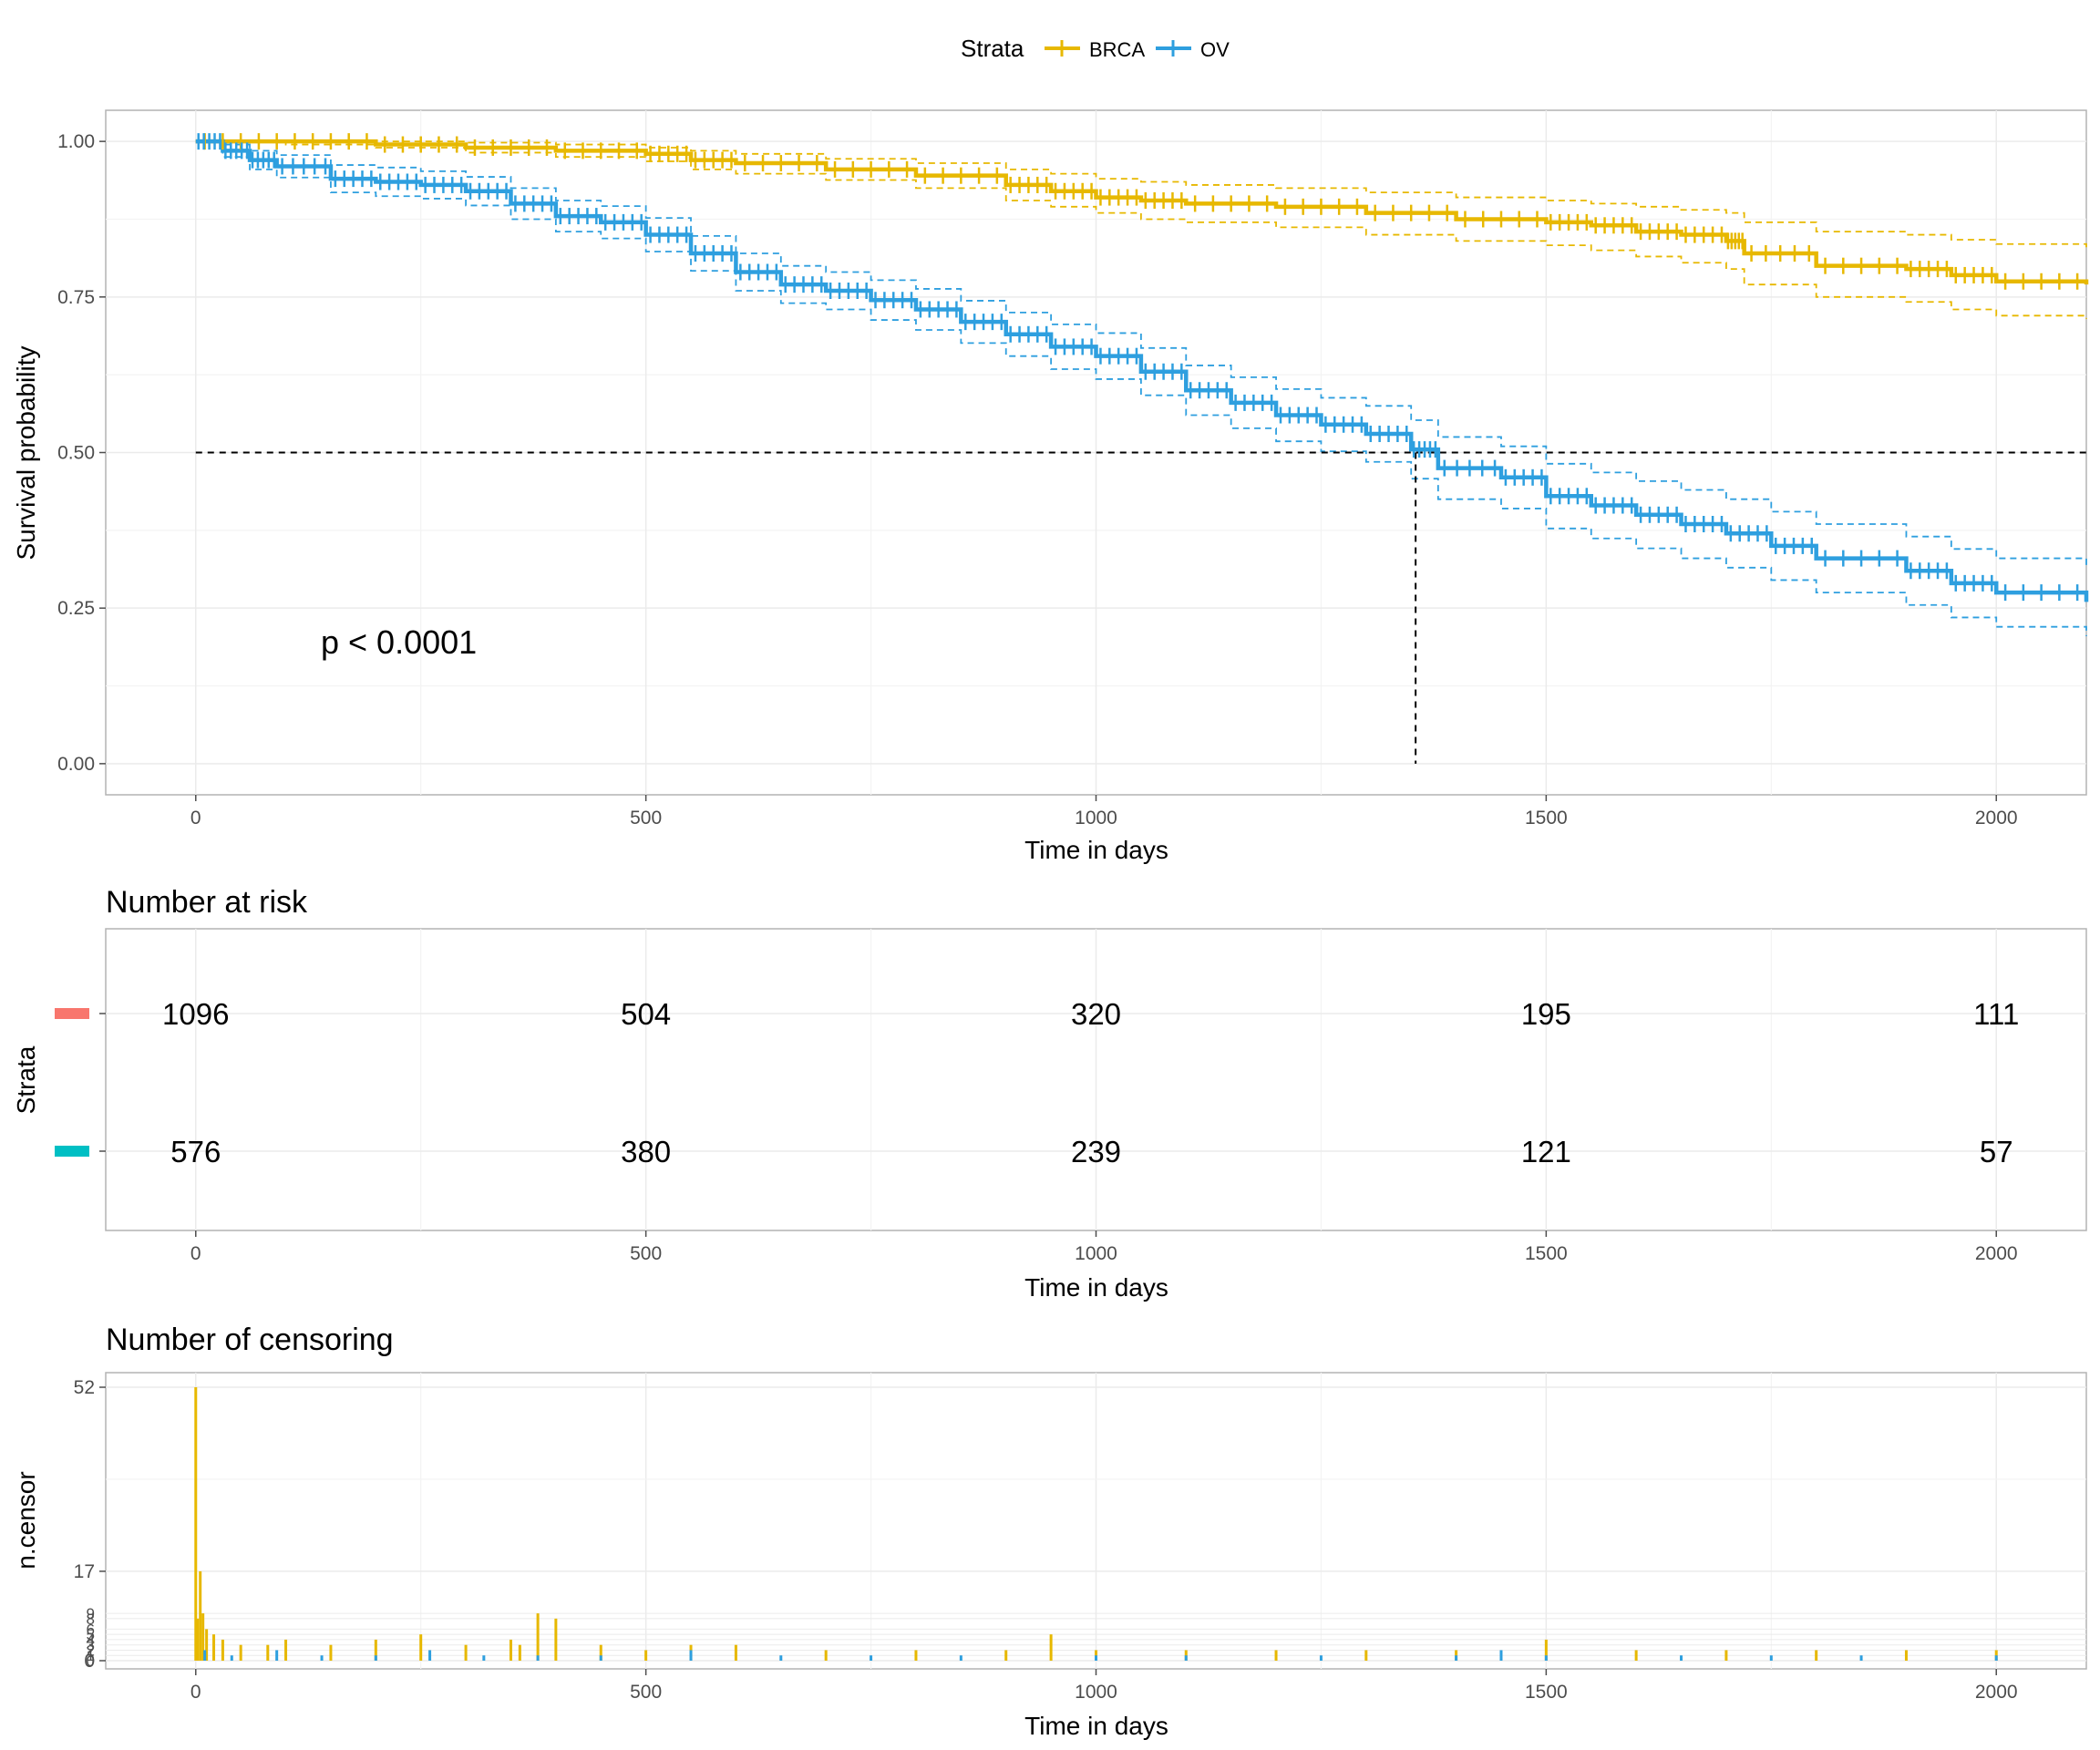  What do you see at coordinates (646, 1253) in the screenshot?
I see `risk-x-tick-label: 500` at bounding box center [646, 1253].